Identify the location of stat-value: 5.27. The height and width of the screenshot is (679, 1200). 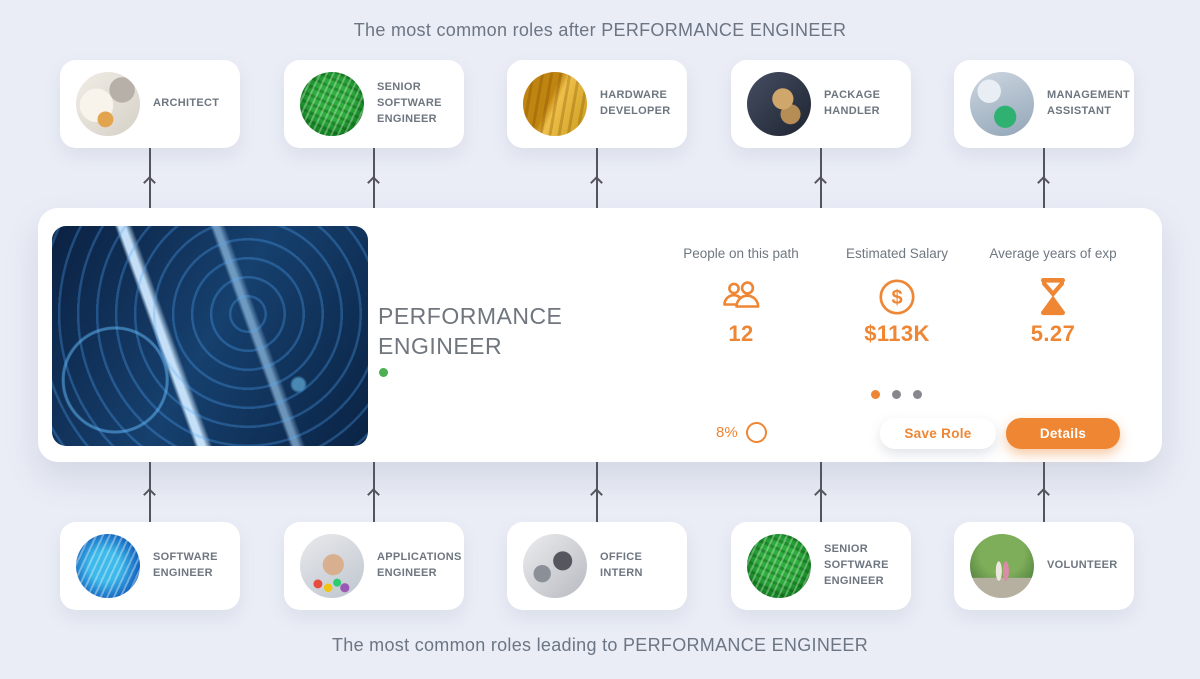
(1053, 333).